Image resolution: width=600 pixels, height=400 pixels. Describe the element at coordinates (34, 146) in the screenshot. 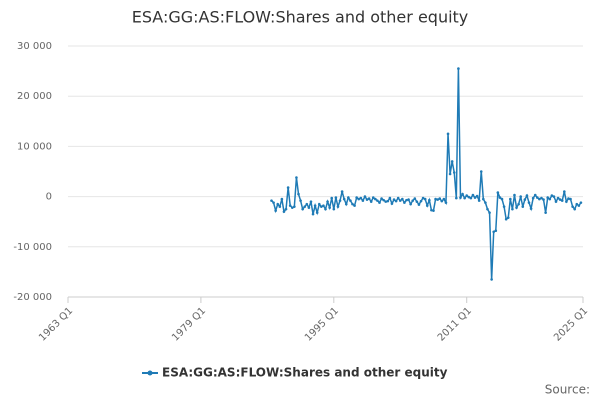

I see `y-tick-label: 10 000` at that location.